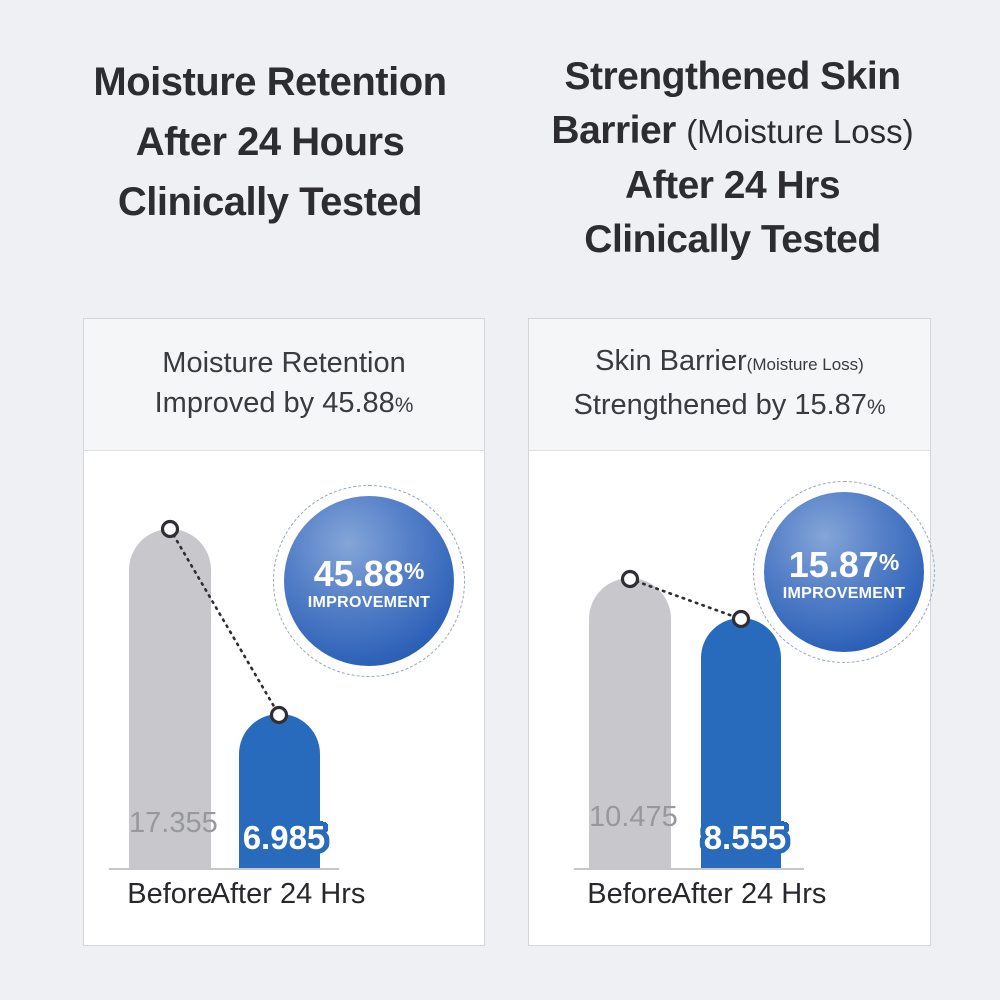 This screenshot has height=1000, width=1000. What do you see at coordinates (613, 130) in the screenshot?
I see `right-title-barrier: Barrier` at bounding box center [613, 130].